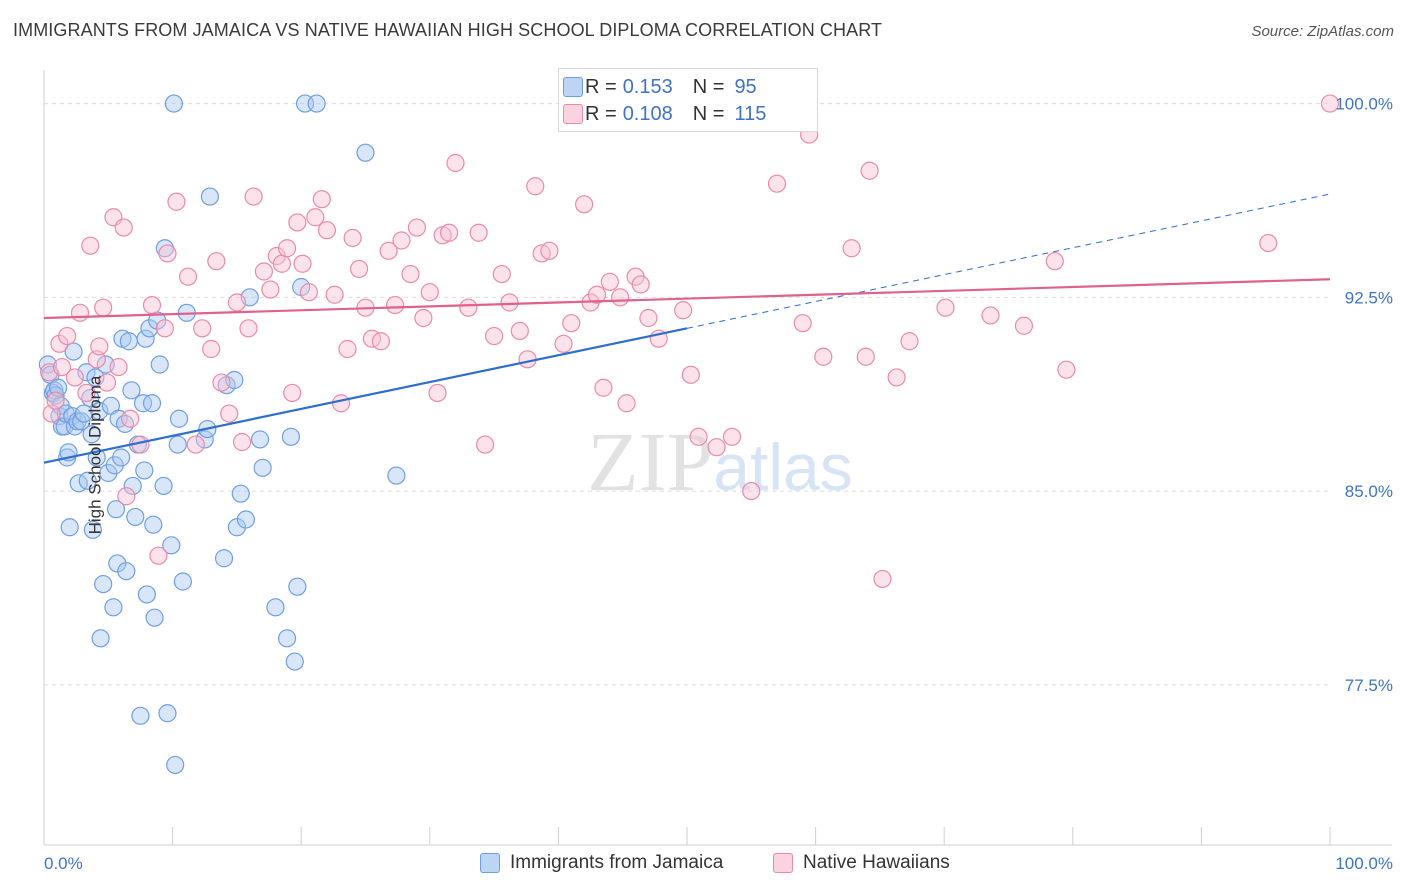 The width and height of the screenshot is (1406, 892). Describe the element at coordinates (365, 395) in the screenshot. I see `jamaica-trend-line` at that location.